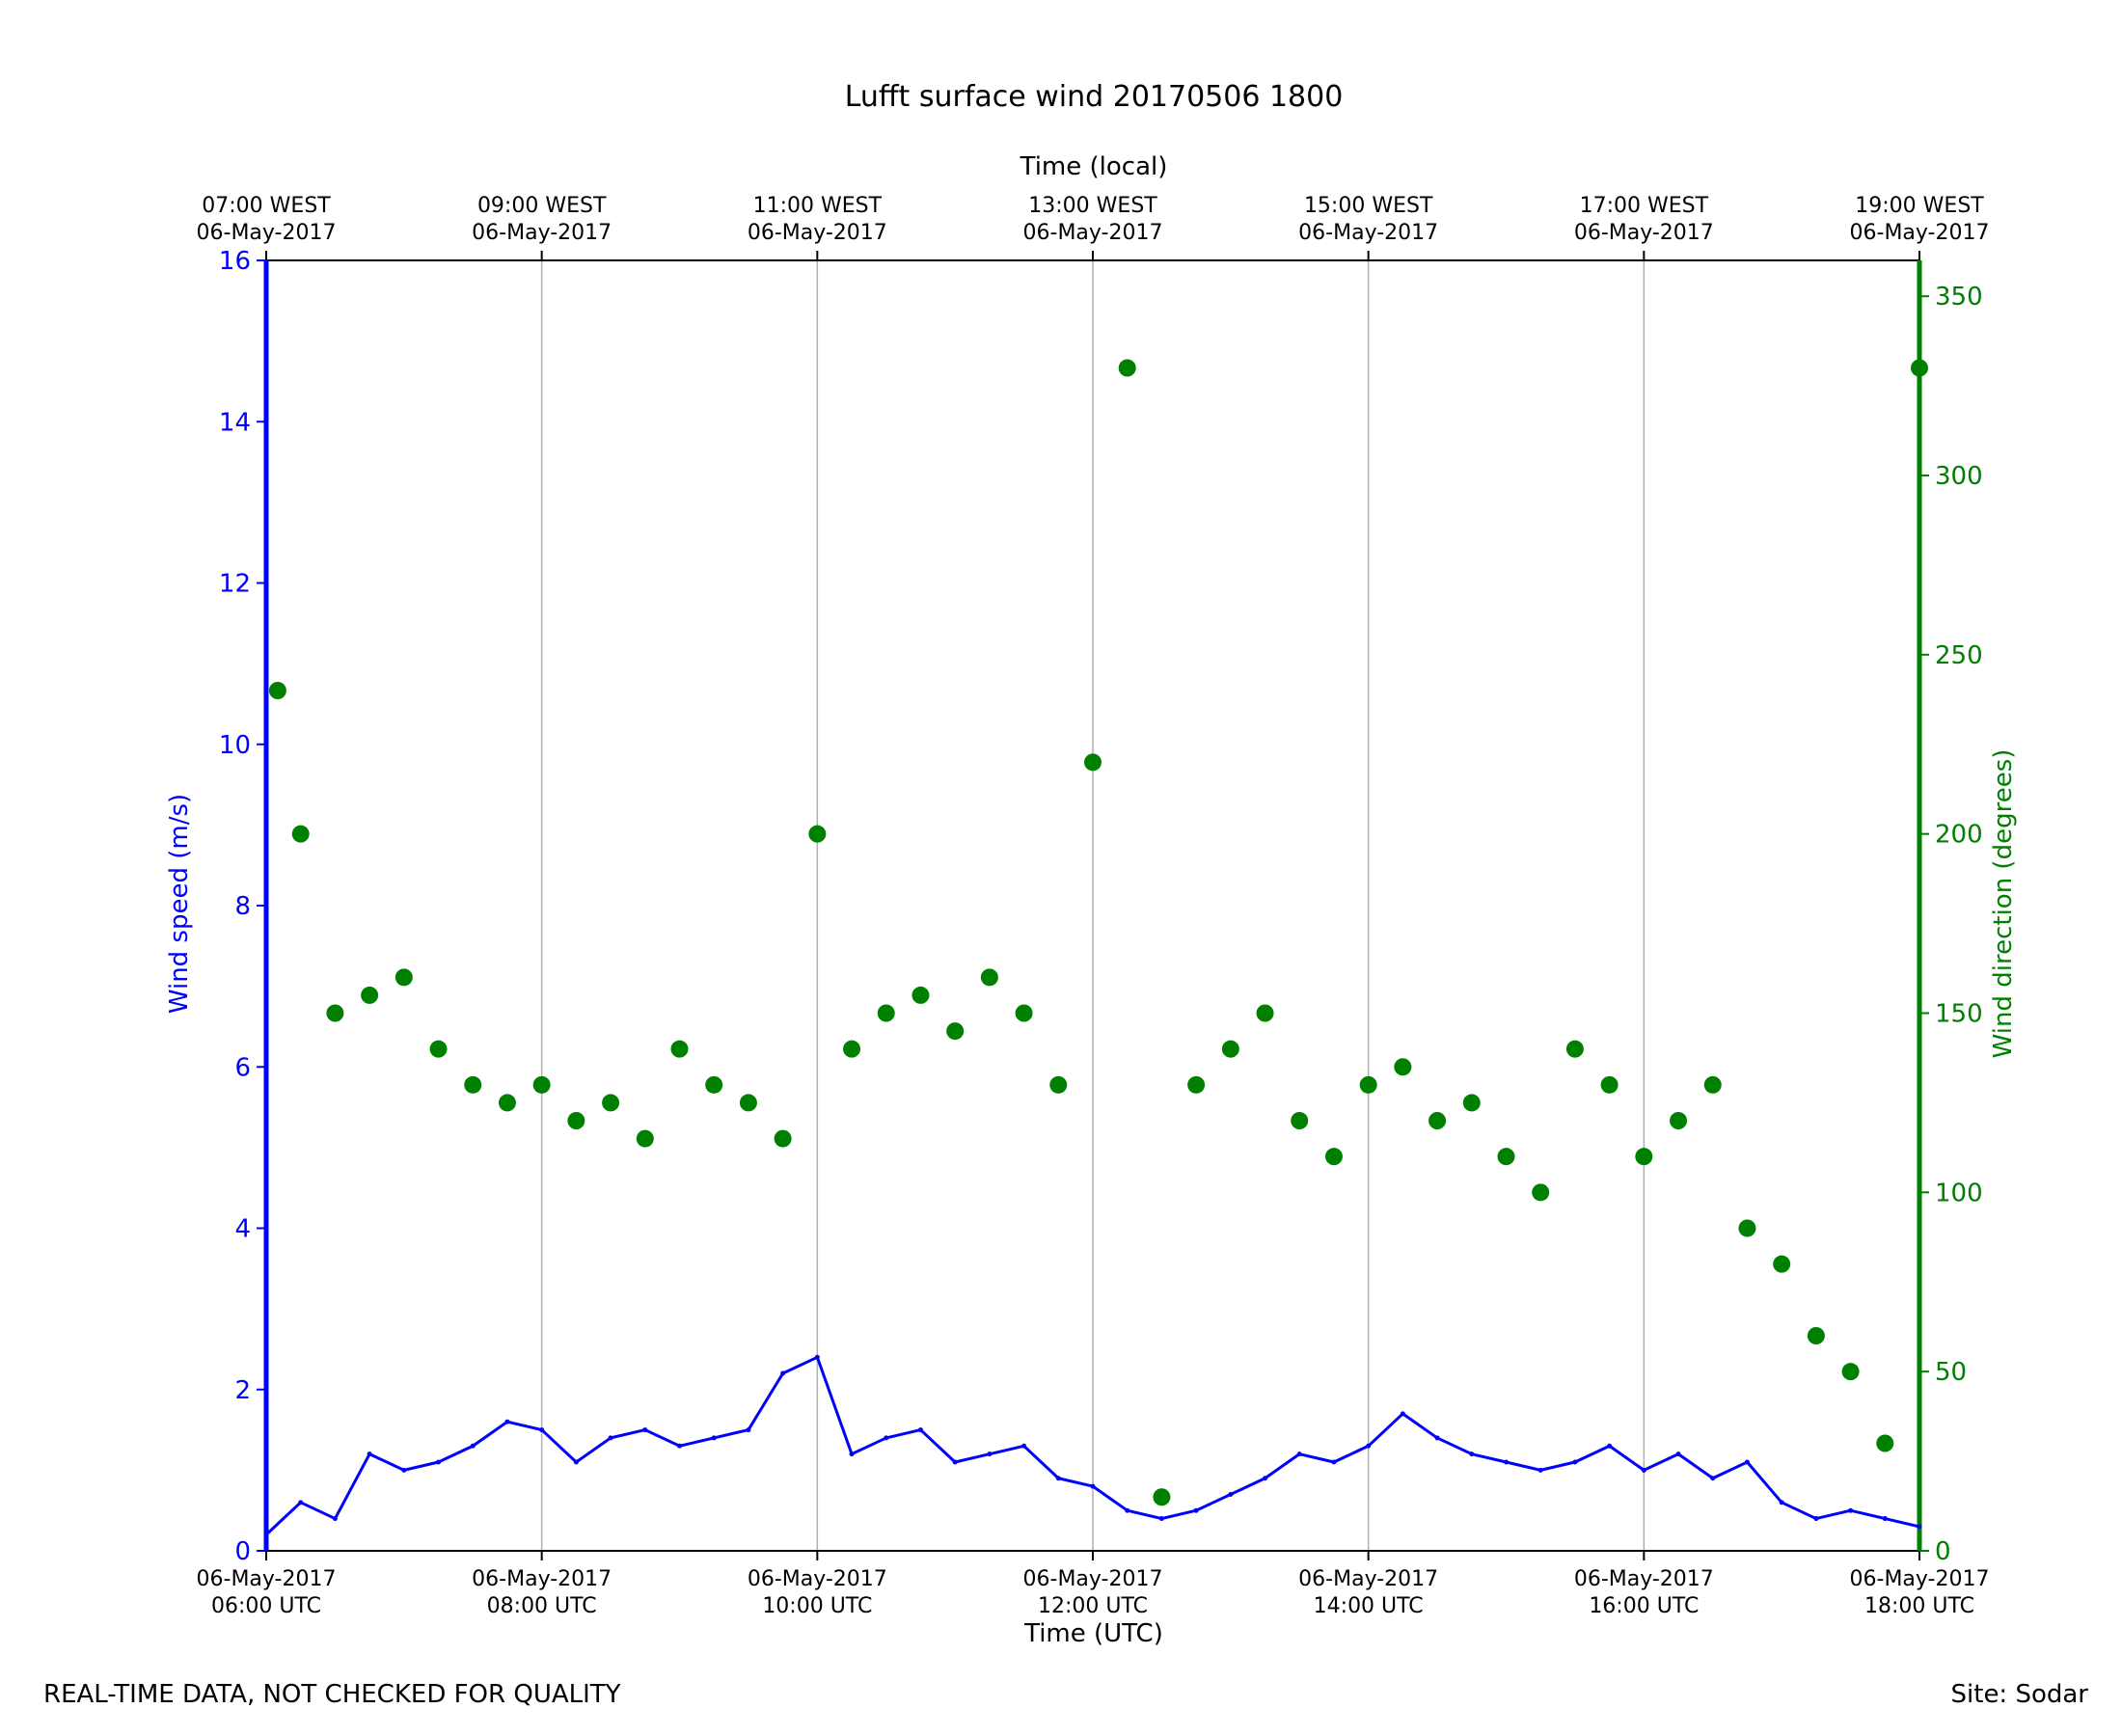 The height and width of the screenshot is (1736, 2122). I want to click on y-left-tick-label: 14, so click(235, 422).